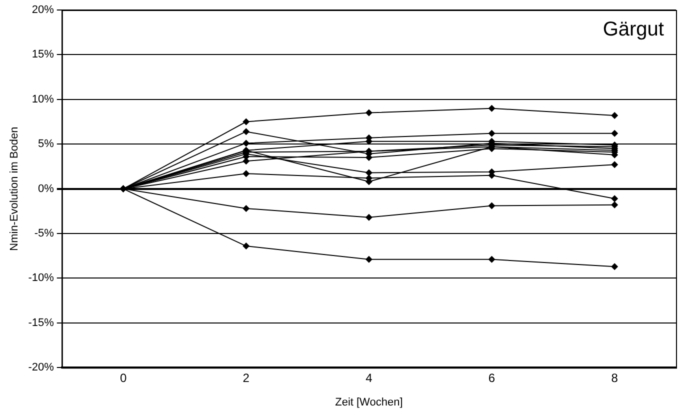 The image size is (680, 412). I want to click on y-tick-label: -20%, so click(41, 368).